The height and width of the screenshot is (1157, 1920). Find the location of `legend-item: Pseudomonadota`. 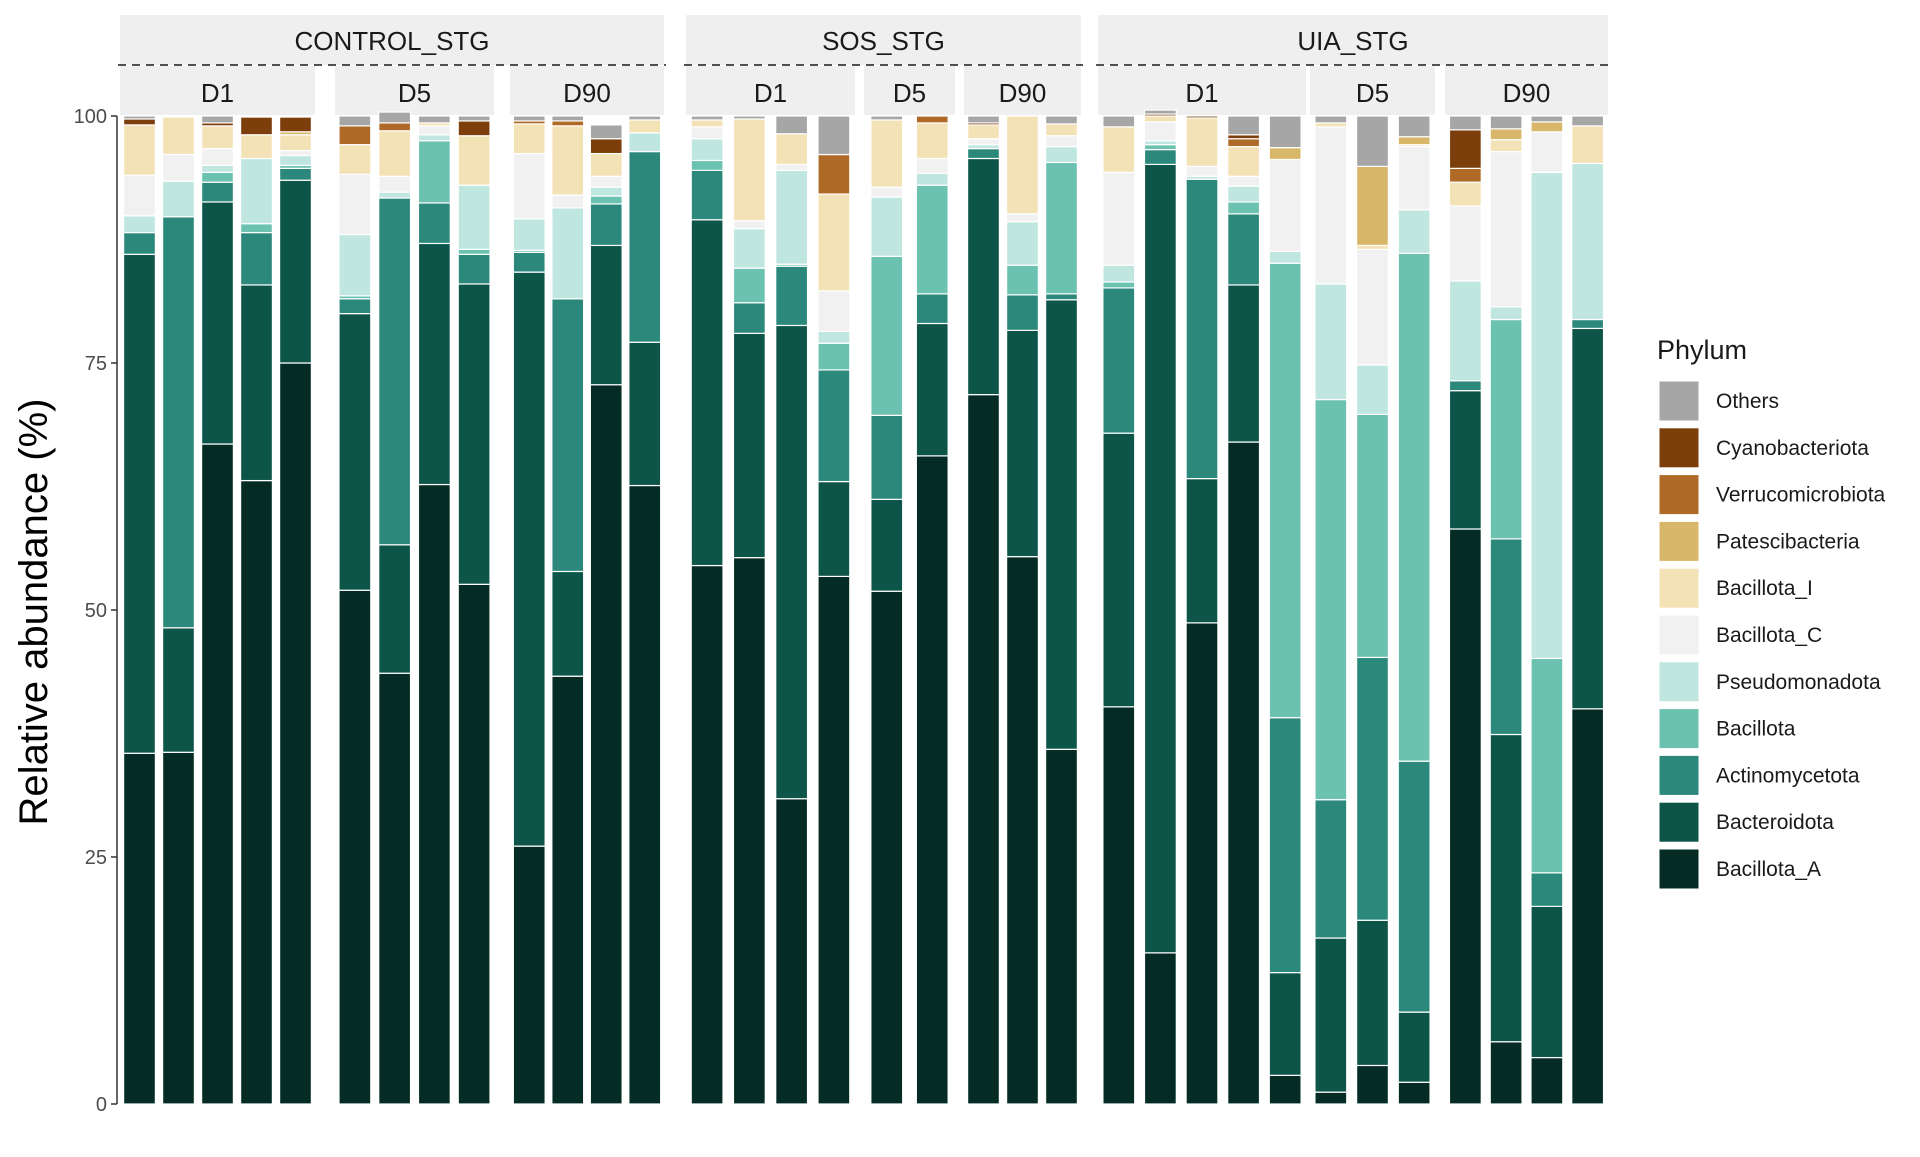

legend-item: Pseudomonadota is located at coordinates (1769, 682).